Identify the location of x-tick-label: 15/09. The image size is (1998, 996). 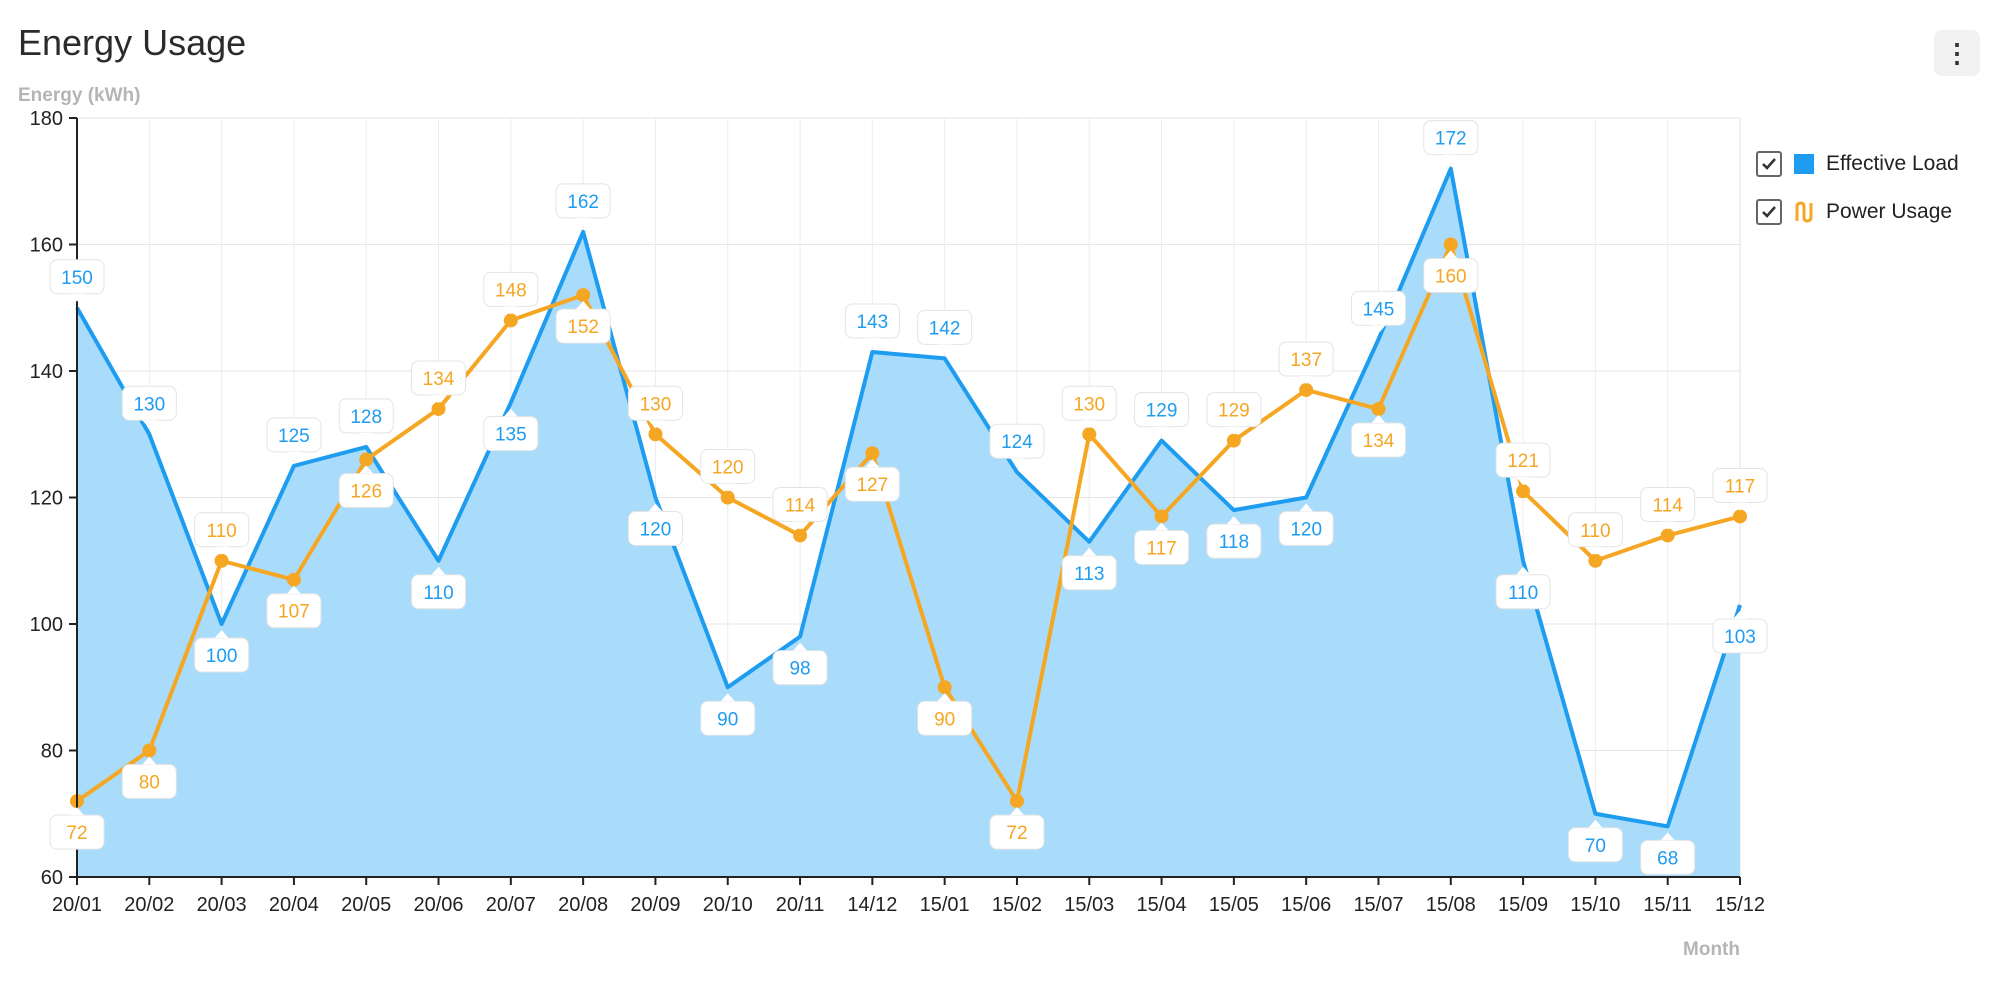
(1523, 905).